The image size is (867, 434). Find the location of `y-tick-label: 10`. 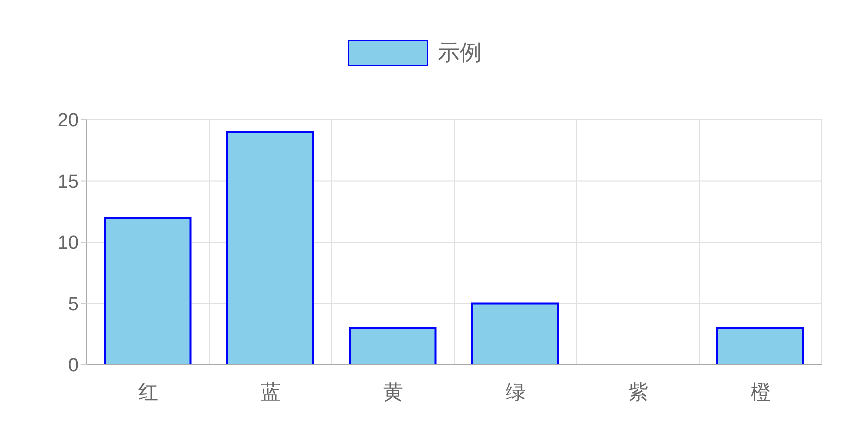

y-tick-label: 10 is located at coordinates (68, 243).